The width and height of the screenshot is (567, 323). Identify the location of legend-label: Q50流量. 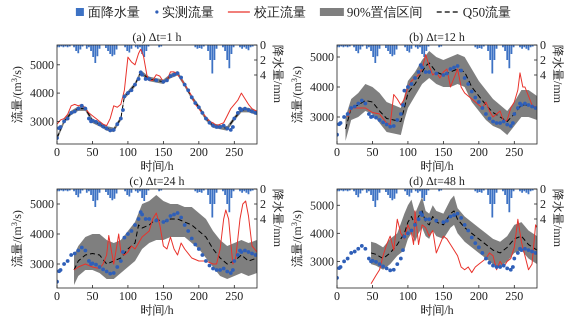
(487, 12).